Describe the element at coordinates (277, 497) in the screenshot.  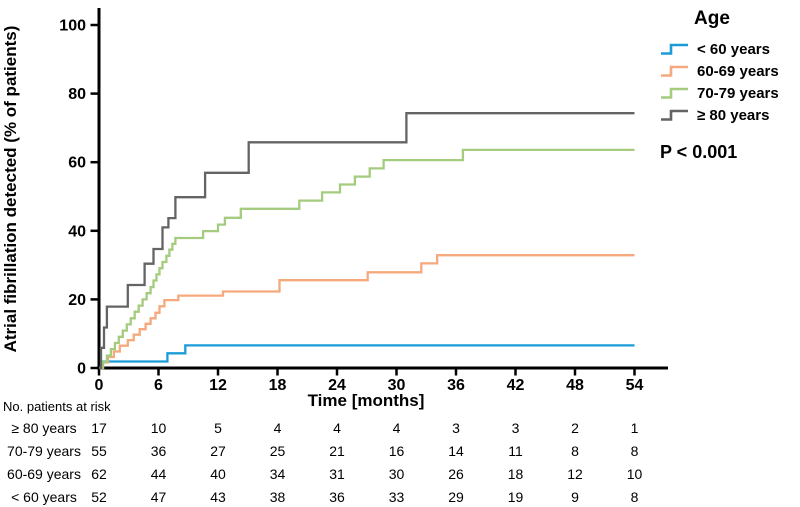
I see `risk-value: 38` at that location.